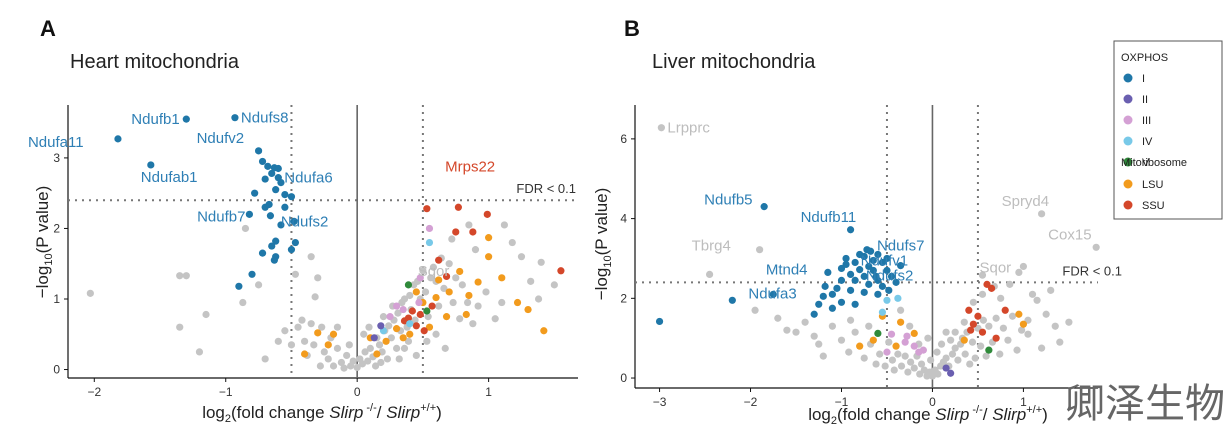 Image resolution: width=1230 pixels, height=430 pixels. Describe the element at coordinates (1128, 162) in the screenshot. I see `legend-oxphos-item-swatch` at that location.